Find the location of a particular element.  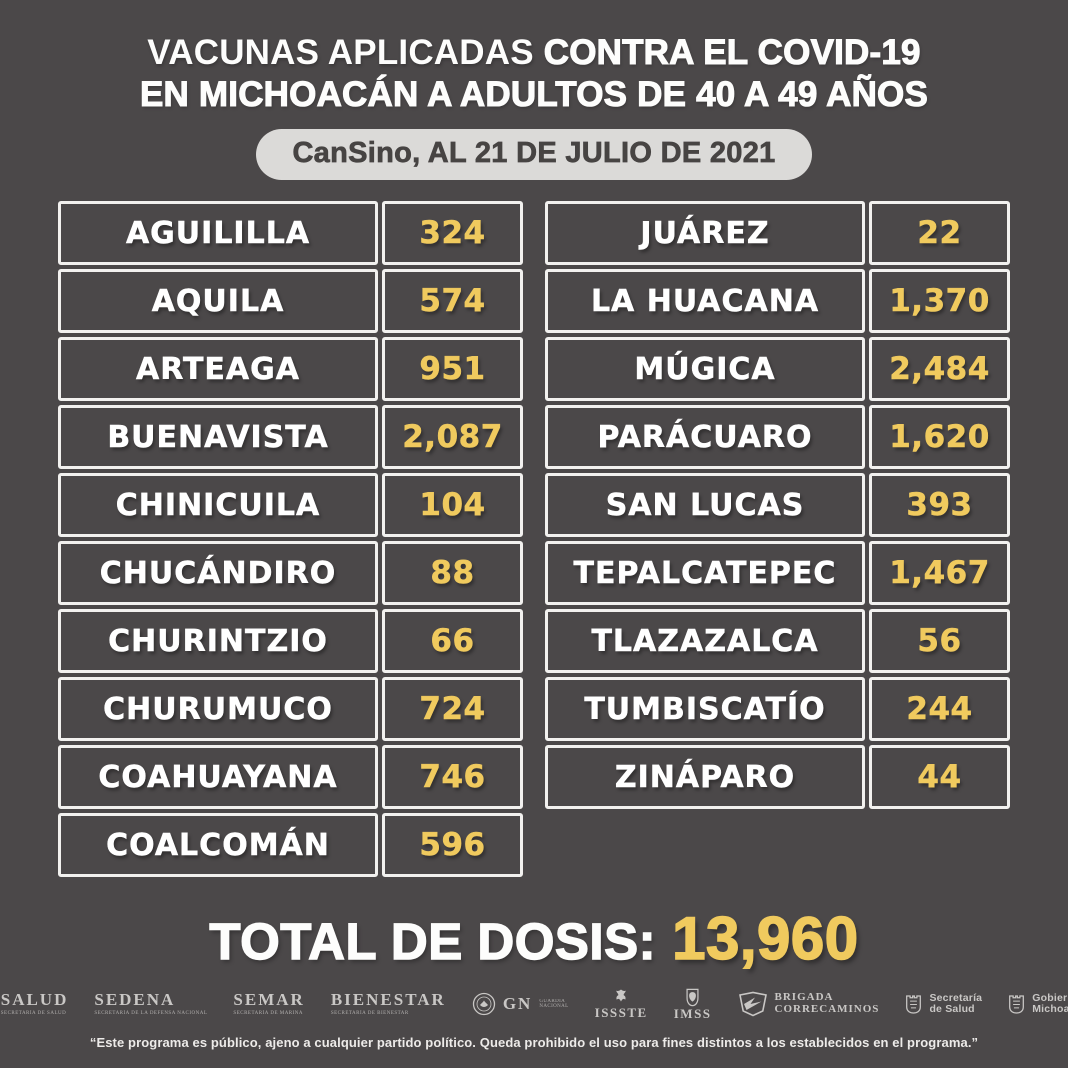

gobierno-michoacan-logo: Gobierno de Michoacán is located at coordinates (1031, 1003).